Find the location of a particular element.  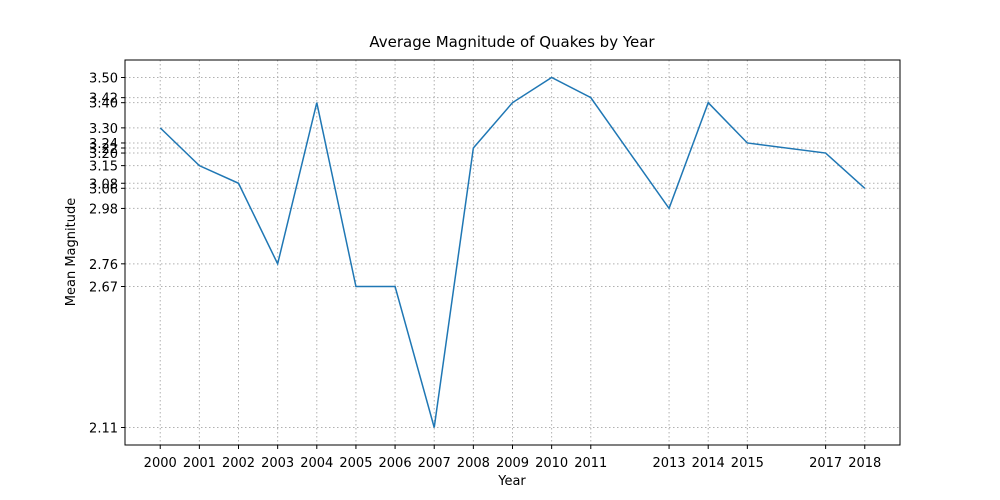

x-tick-label: 2011 is located at coordinates (590, 463).